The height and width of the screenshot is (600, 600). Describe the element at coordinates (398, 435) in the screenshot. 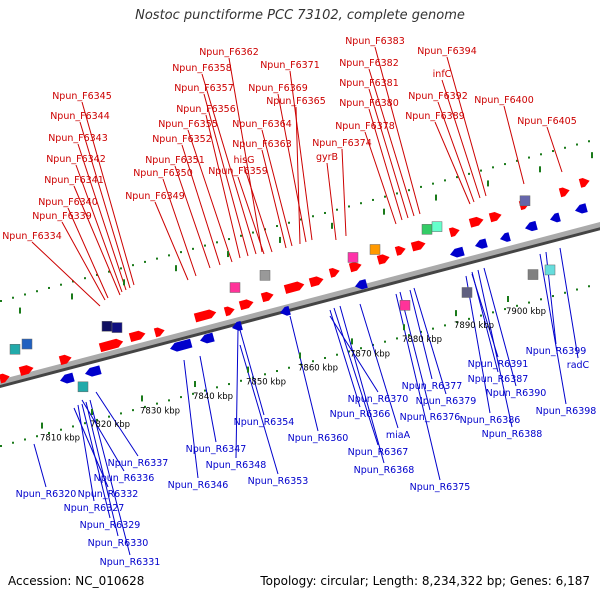

I see `gene-label: miaA` at that location.